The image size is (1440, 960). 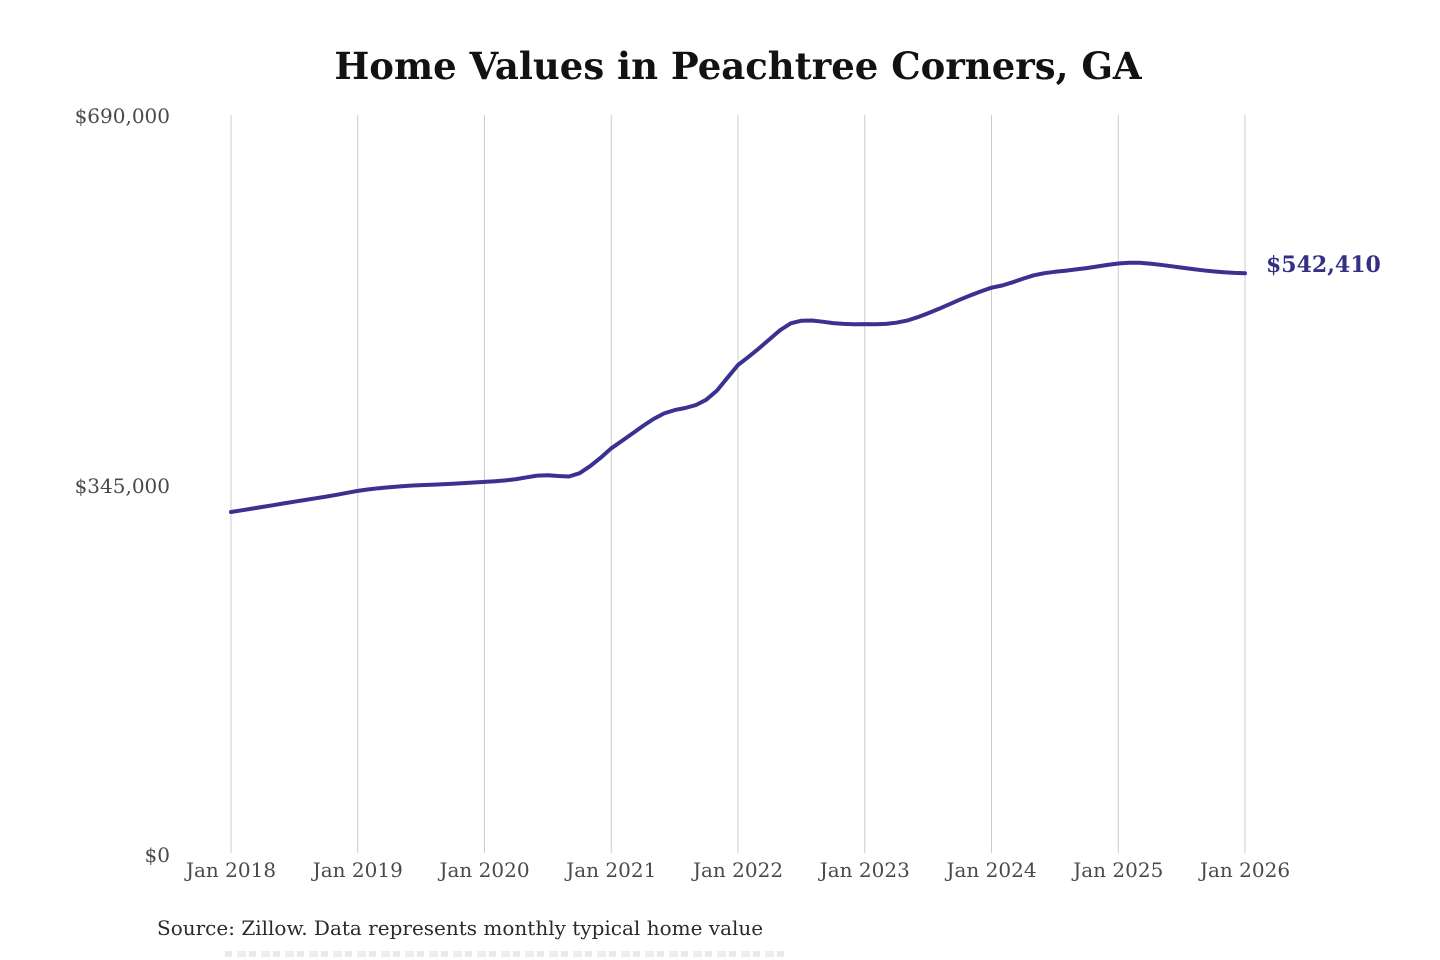 I want to click on y-axis-tick-0: $0, so click(x=157, y=855).